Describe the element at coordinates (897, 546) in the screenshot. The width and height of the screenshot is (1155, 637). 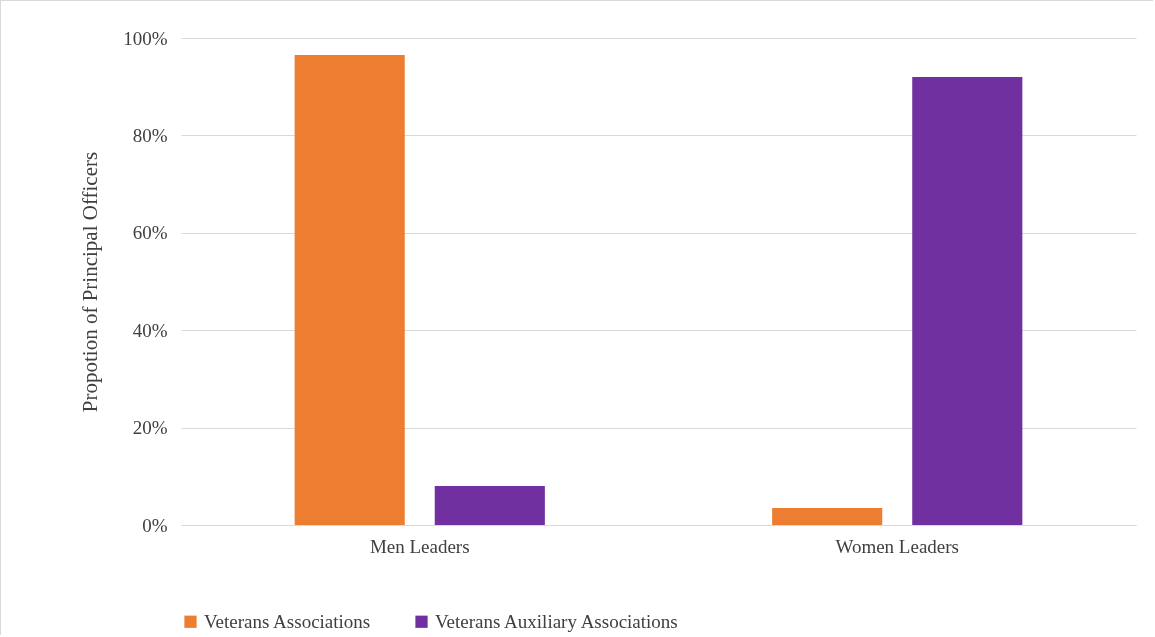
I see `x-tick-label: Women Leaders` at that location.